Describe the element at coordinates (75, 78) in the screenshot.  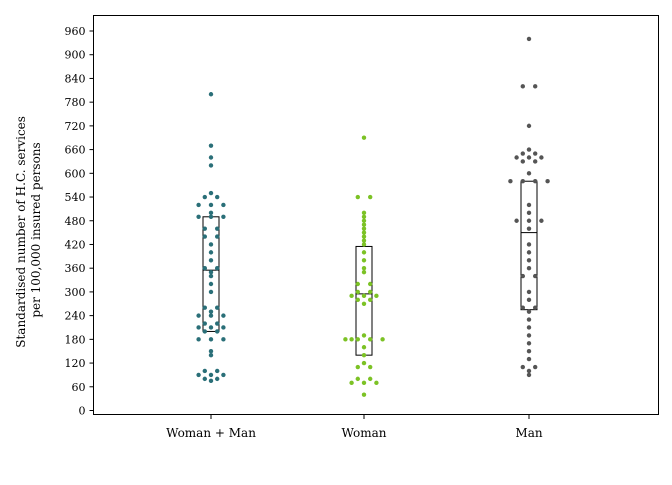
I see `y-tick-label: 840` at that location.